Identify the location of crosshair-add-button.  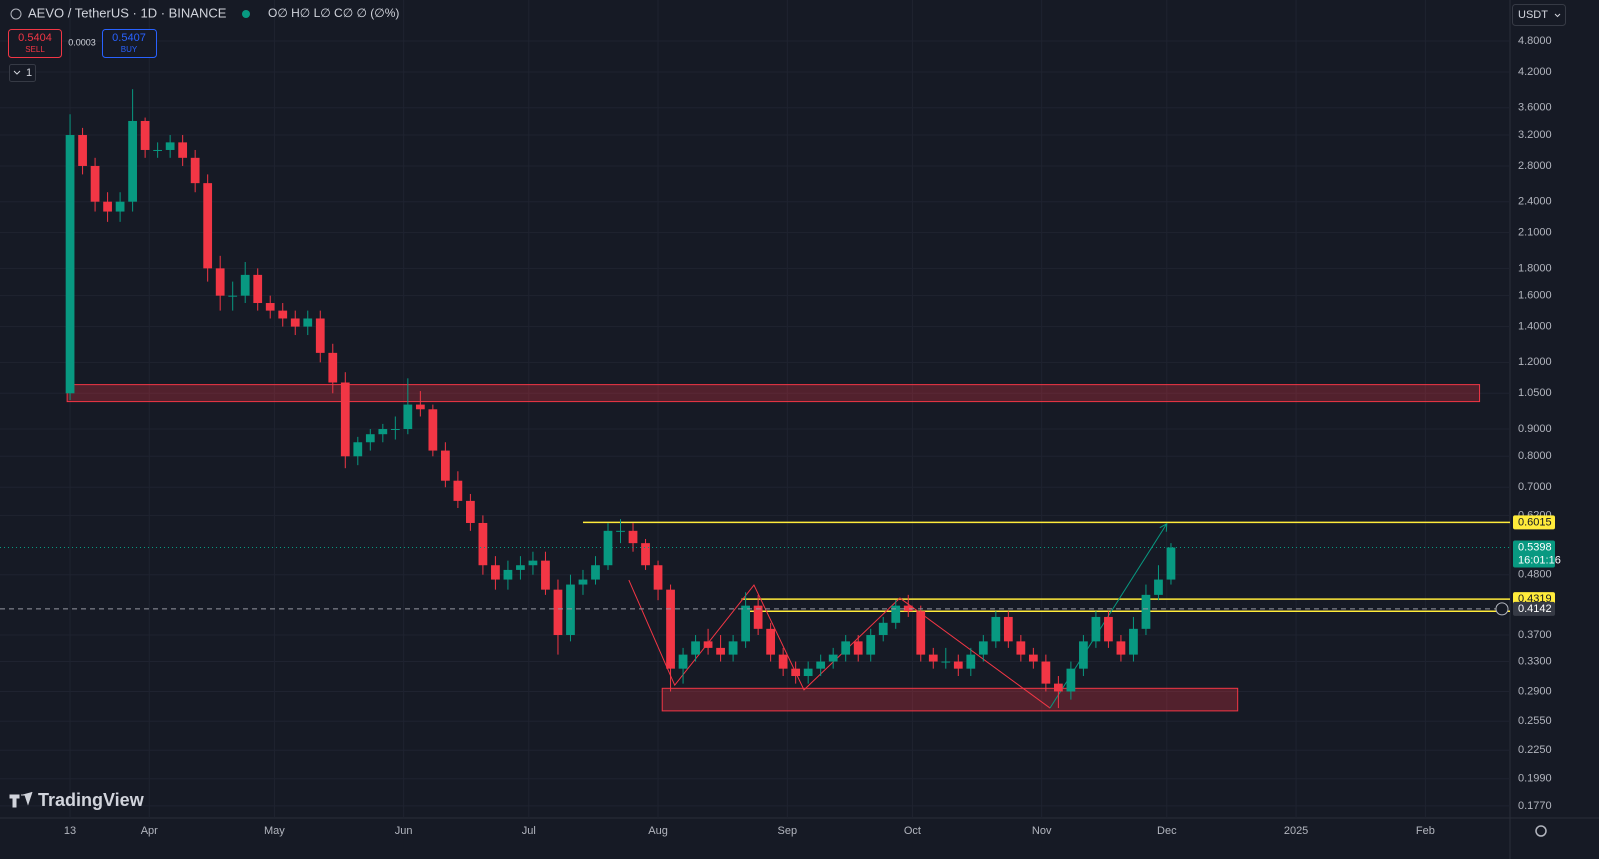
(1502, 609).